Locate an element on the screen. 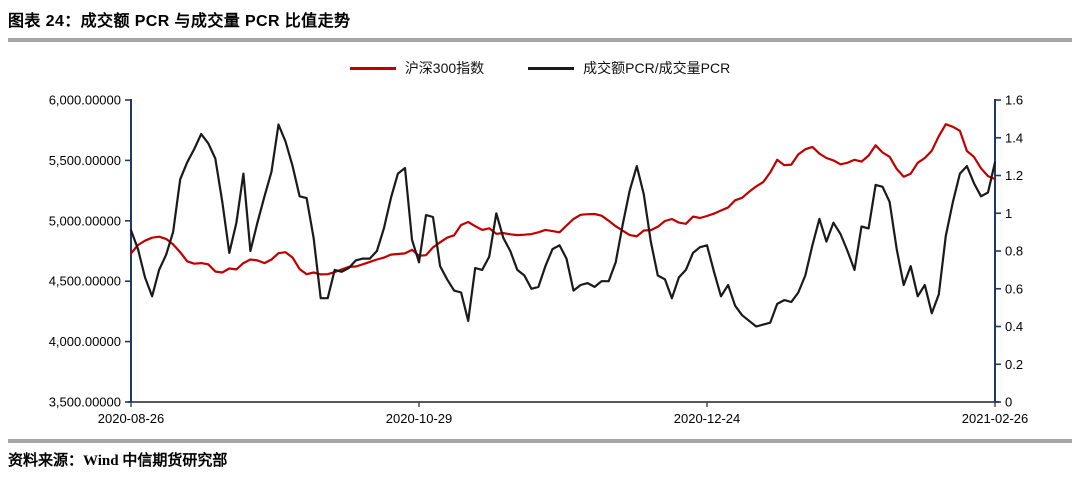 The height and width of the screenshot is (477, 1080). x-axis-tick-label: 2020-12-24 is located at coordinates (707, 418).